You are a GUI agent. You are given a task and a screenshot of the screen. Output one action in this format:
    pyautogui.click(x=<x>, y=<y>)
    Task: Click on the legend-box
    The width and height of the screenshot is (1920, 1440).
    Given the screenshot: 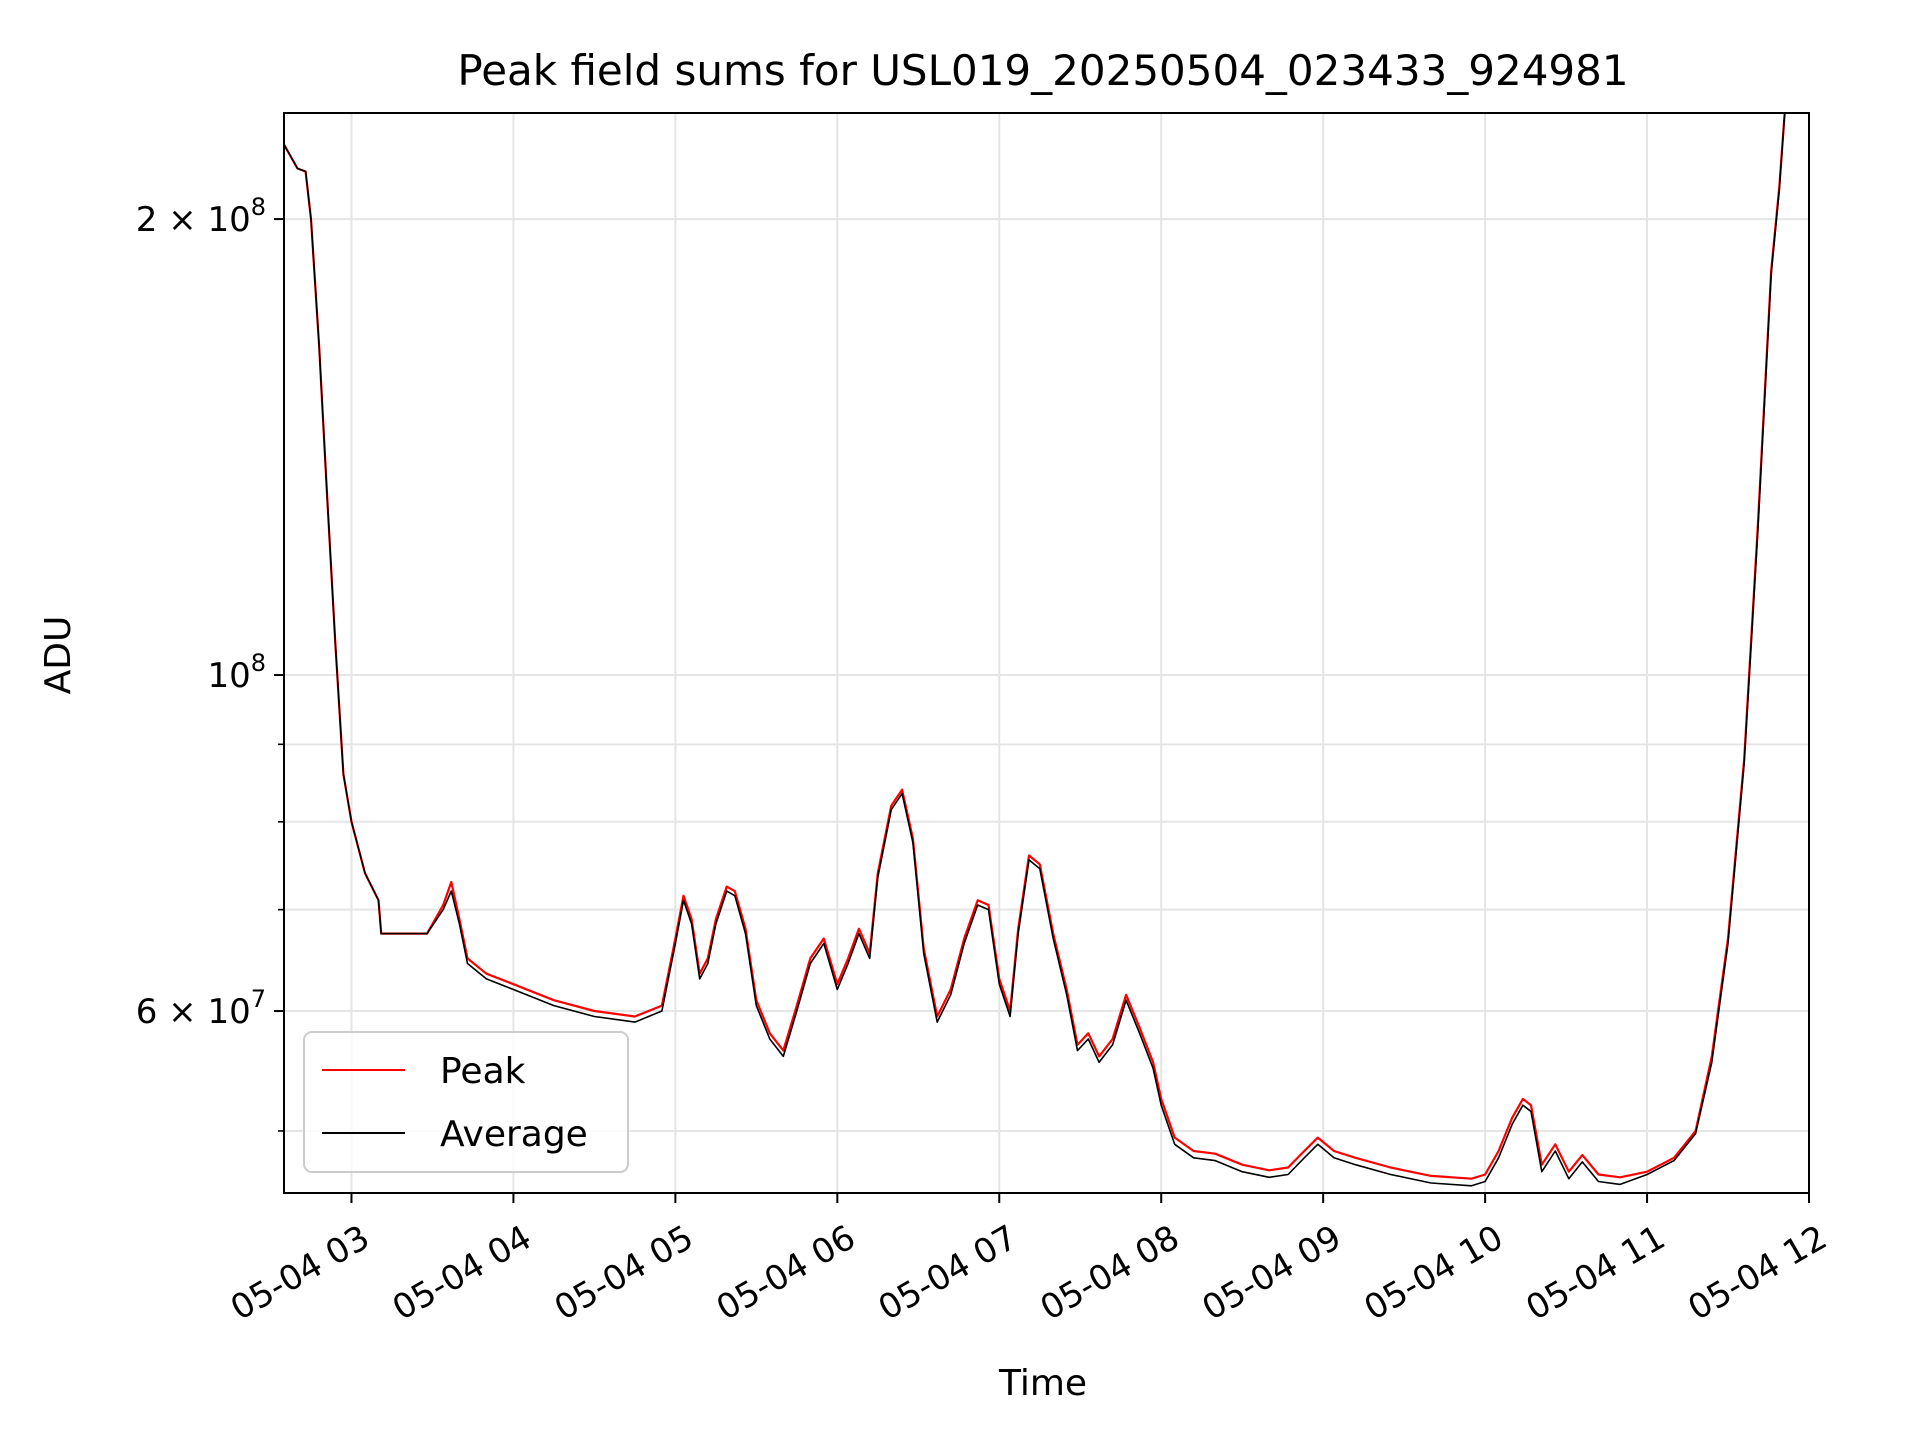 What is the action you would take?
    pyautogui.click(x=466, y=1102)
    